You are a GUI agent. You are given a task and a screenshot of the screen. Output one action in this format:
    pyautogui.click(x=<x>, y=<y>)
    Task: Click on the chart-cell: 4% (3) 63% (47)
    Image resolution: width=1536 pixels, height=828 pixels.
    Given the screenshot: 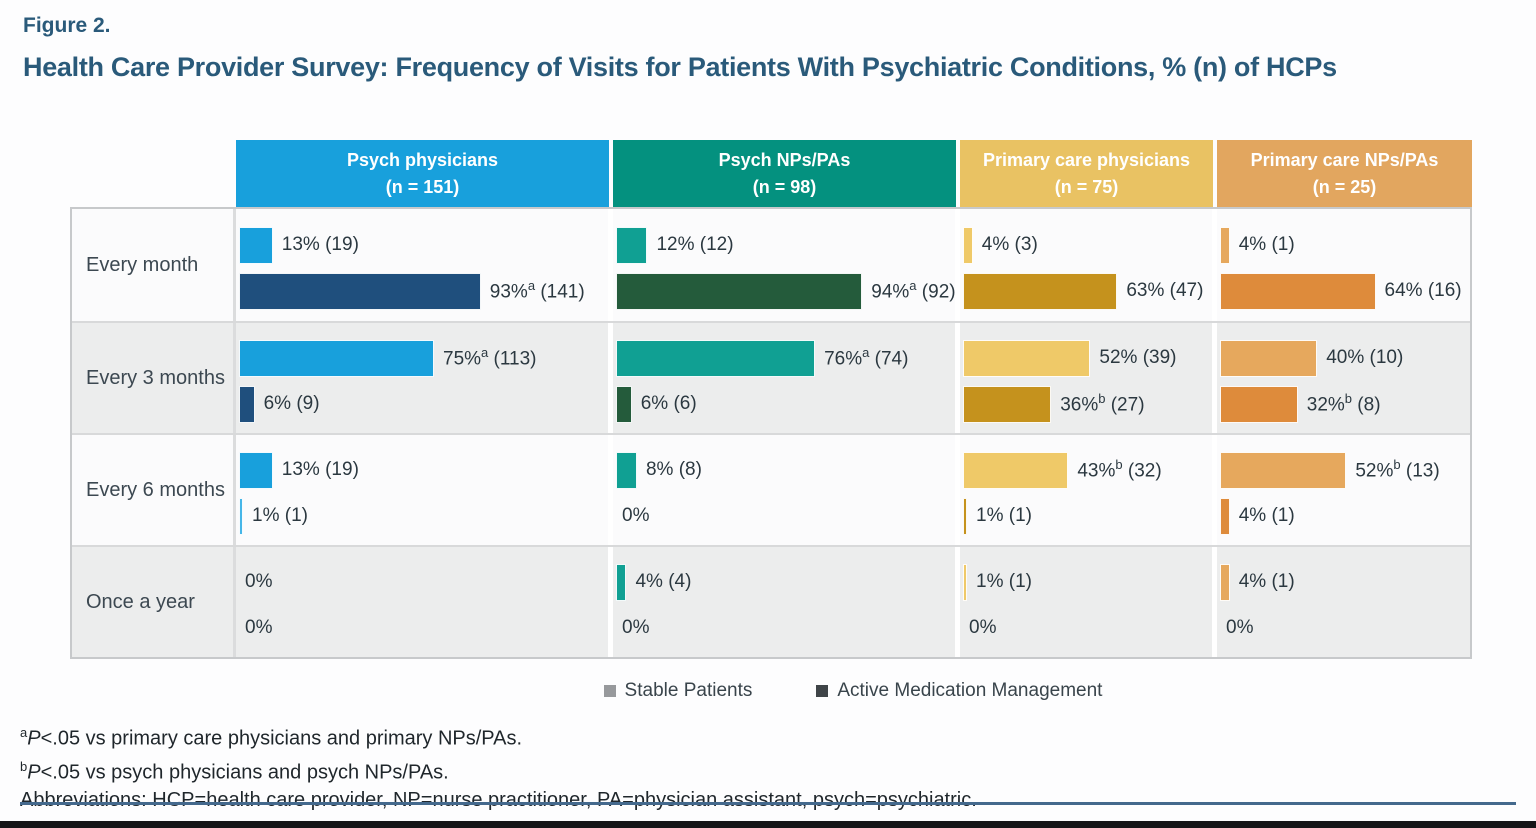 What is the action you would take?
    pyautogui.click(x=1088, y=265)
    